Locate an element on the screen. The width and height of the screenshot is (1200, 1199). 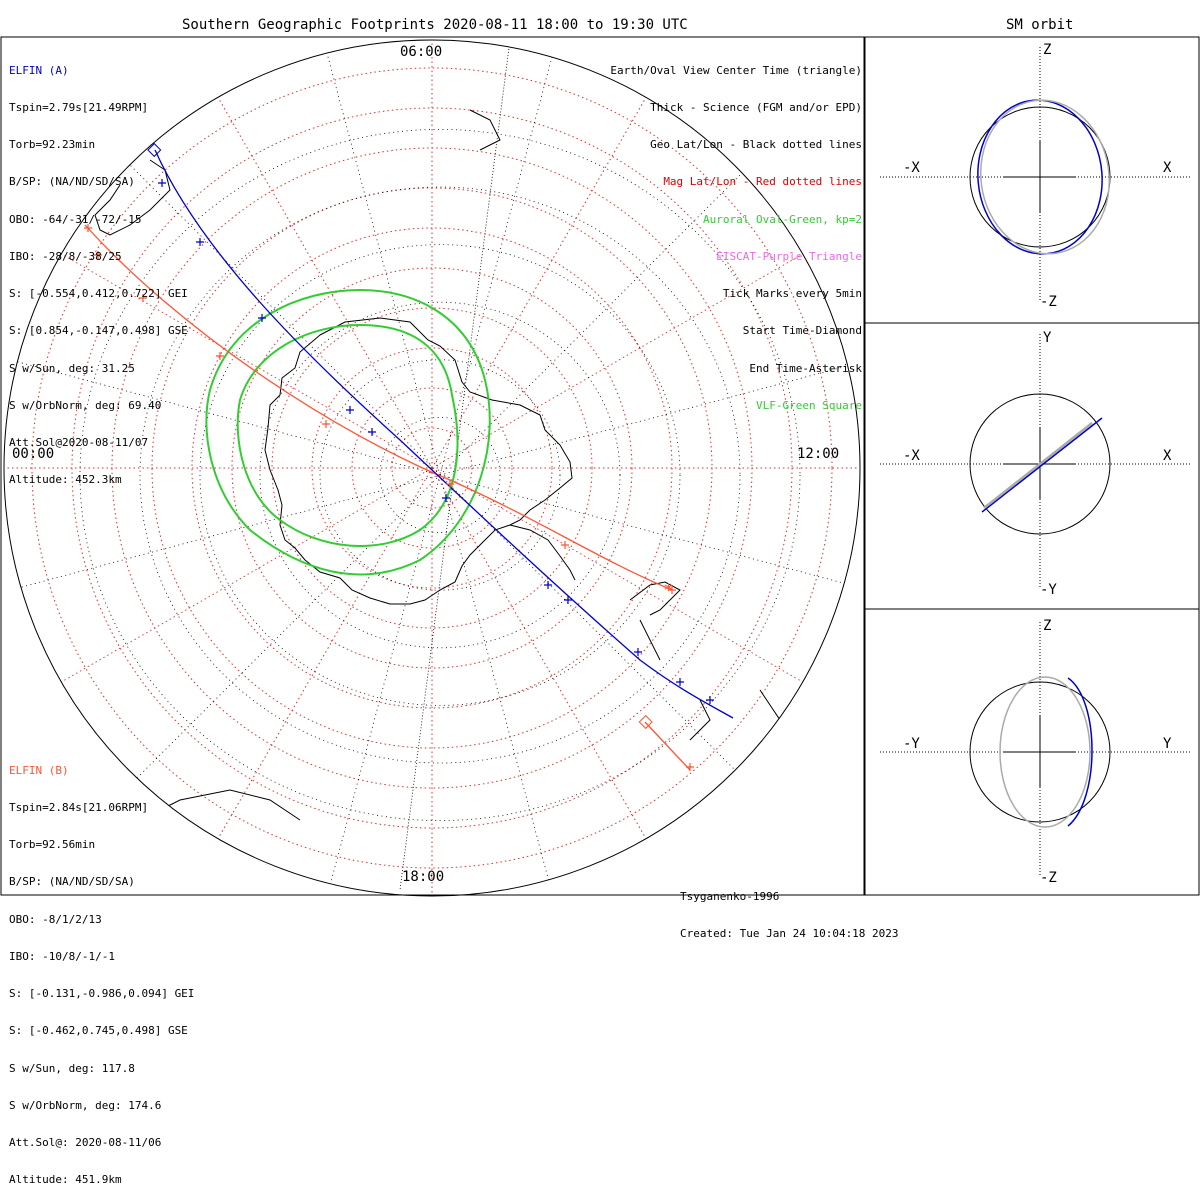
elfin-a-s-gse: S: [0.854,-0.147,0.498] GSE is located at coordinates (98, 331).